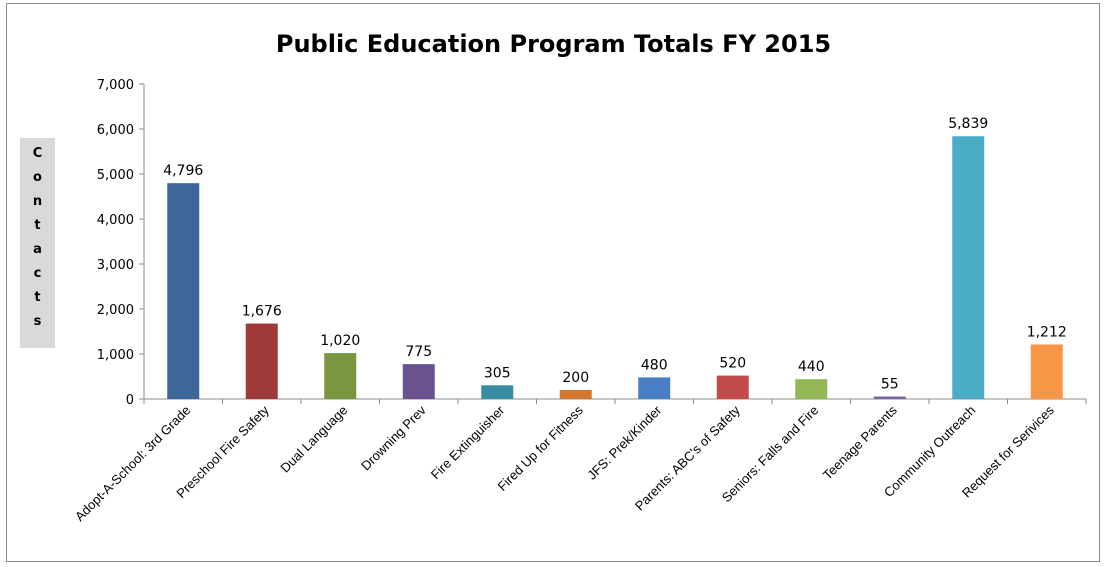  I want to click on y-axis-label-char: C, so click(37, 153).